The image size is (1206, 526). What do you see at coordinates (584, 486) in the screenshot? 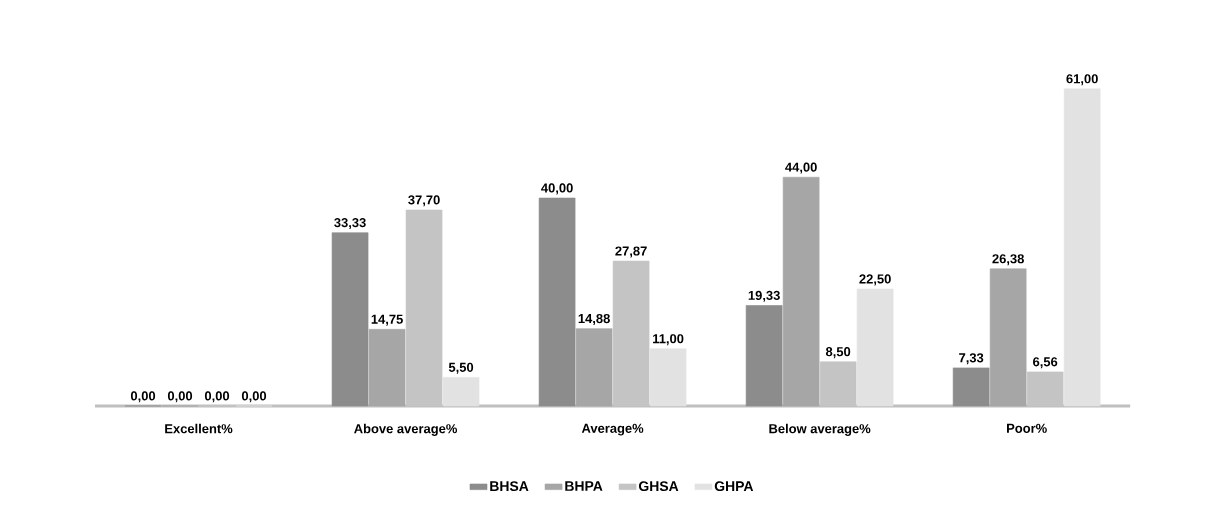
I see `legend-label: BHPA` at bounding box center [584, 486].